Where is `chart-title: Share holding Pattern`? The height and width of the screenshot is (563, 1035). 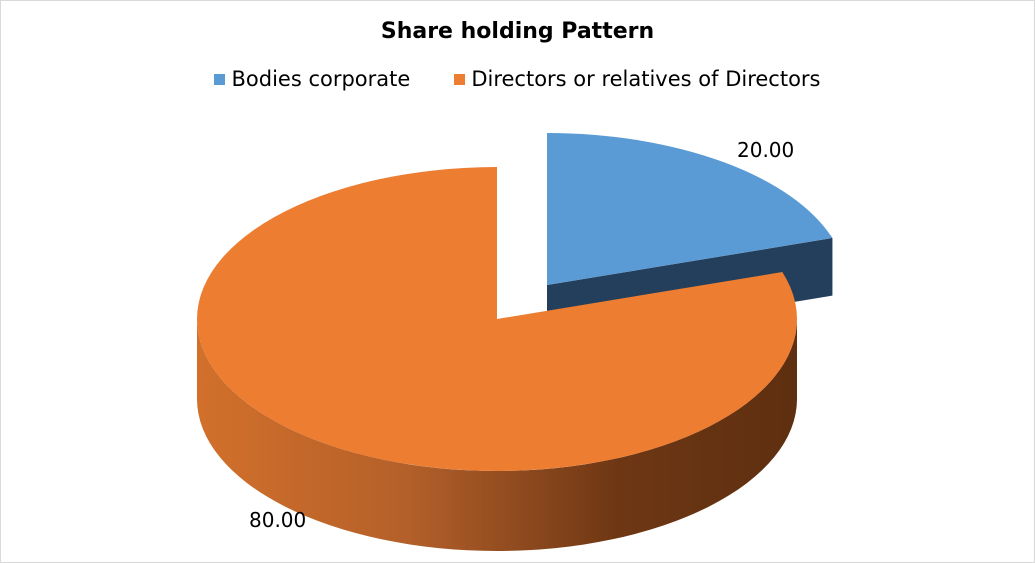 chart-title: Share holding Pattern is located at coordinates (517, 31).